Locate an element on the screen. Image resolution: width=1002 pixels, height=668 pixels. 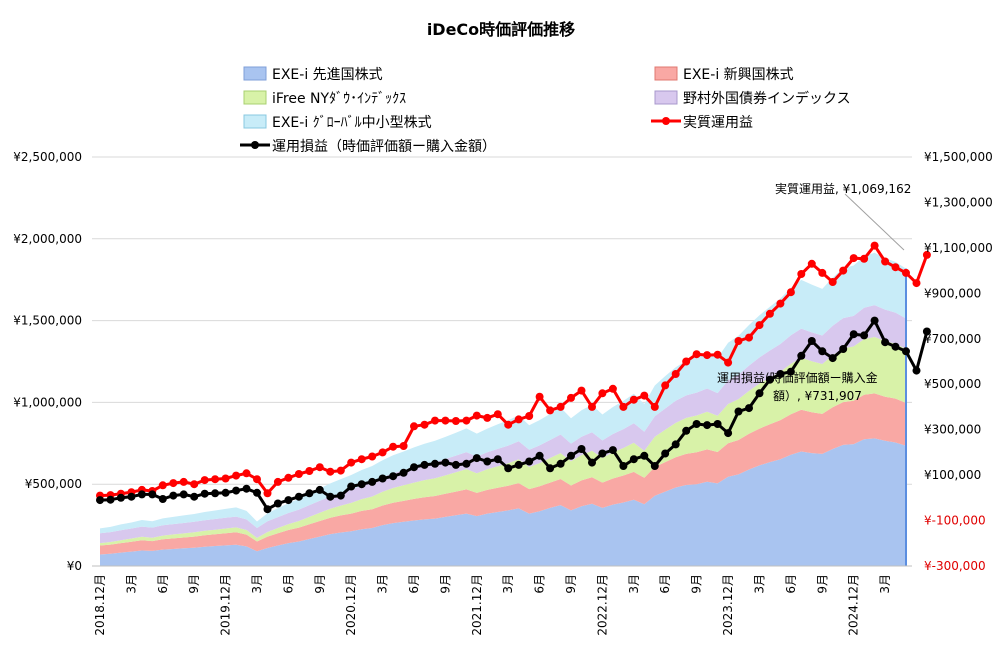
legend-swatch-nomura is located at coordinates (666, 97).